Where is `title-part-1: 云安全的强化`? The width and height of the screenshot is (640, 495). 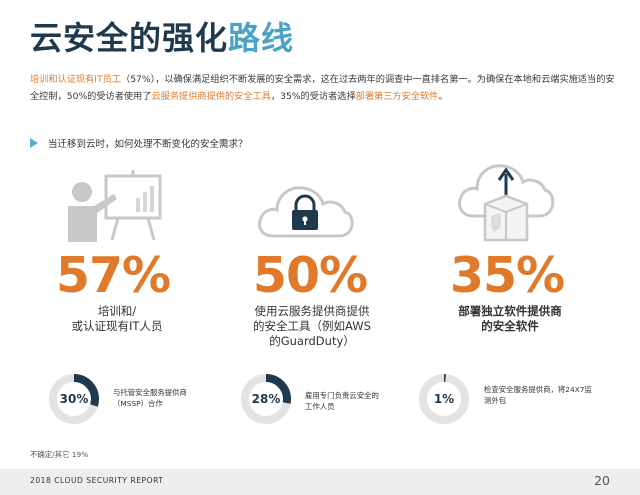 title-part-1: 云安全的强化 is located at coordinates (129, 38).